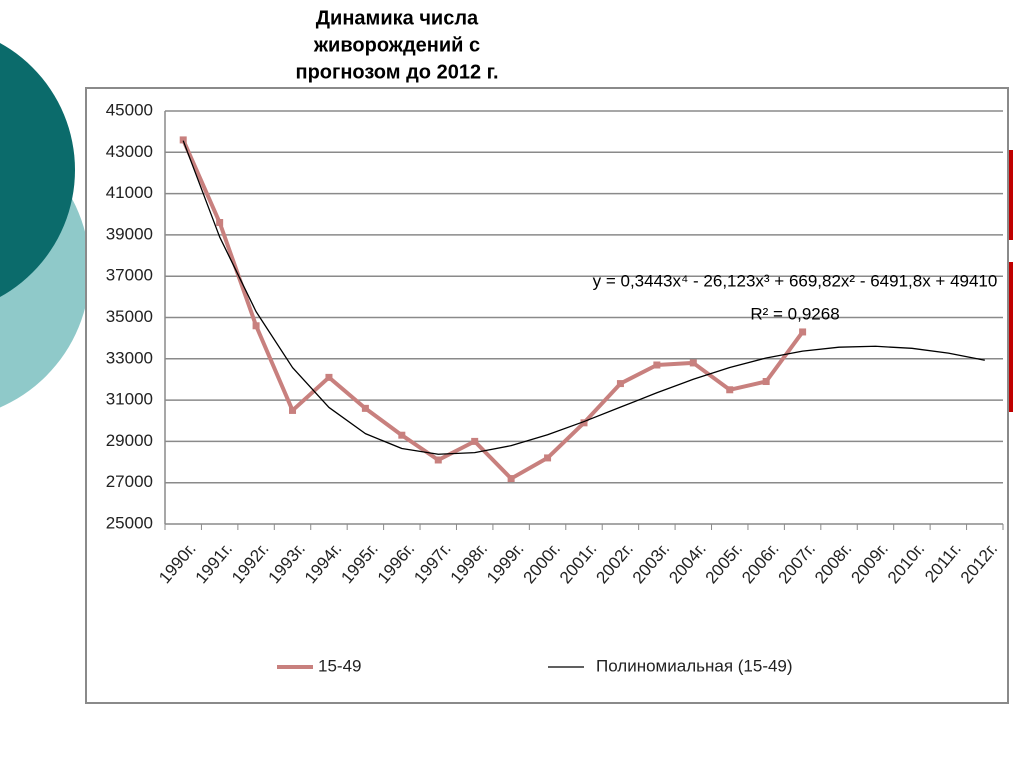  What do you see at coordinates (129, 109) in the screenshot?
I see `y-tick-label: 45000` at bounding box center [129, 109].